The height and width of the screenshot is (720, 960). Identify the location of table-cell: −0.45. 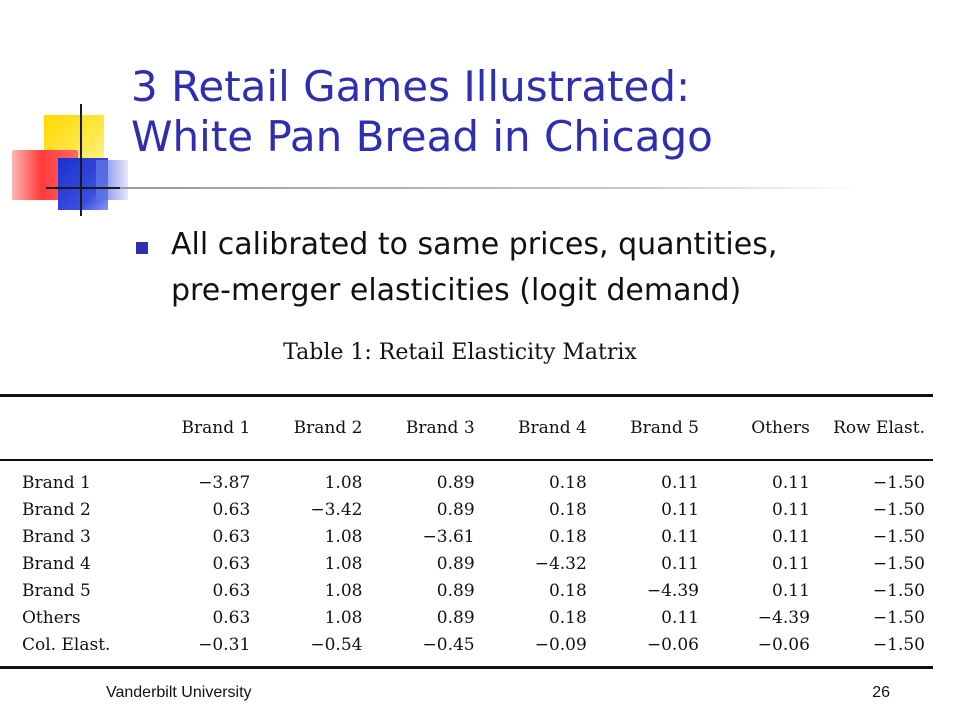
(448, 644).